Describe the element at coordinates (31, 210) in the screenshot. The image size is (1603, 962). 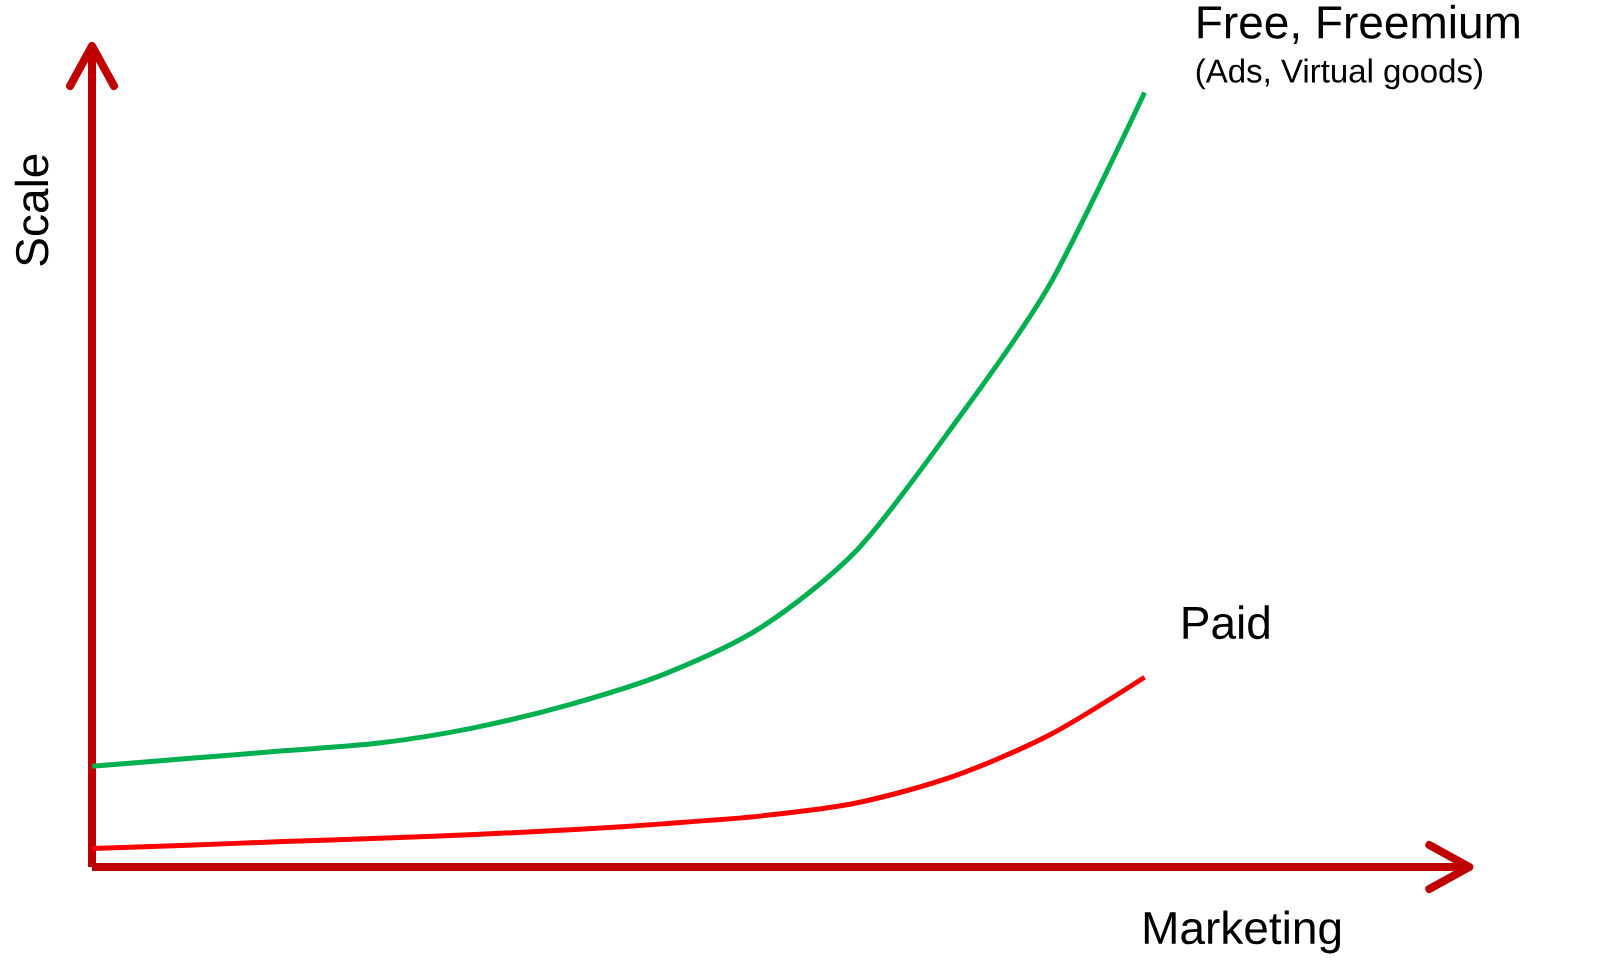
I see `y-axis-title: Scale` at that location.